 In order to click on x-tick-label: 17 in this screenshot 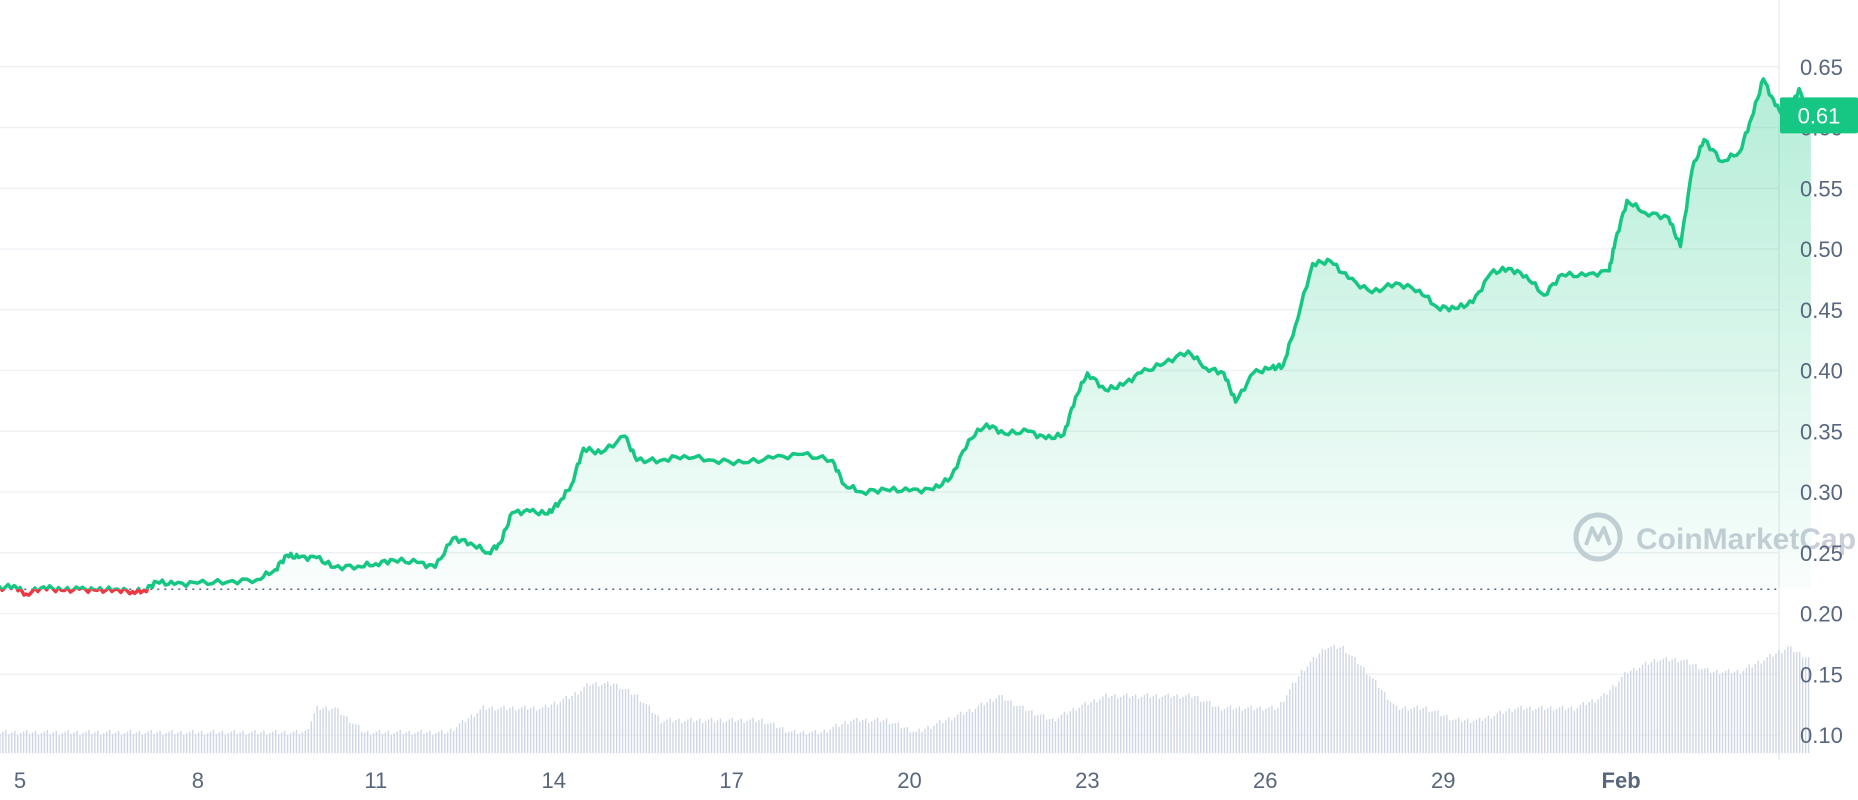, I will do `click(731, 780)`.